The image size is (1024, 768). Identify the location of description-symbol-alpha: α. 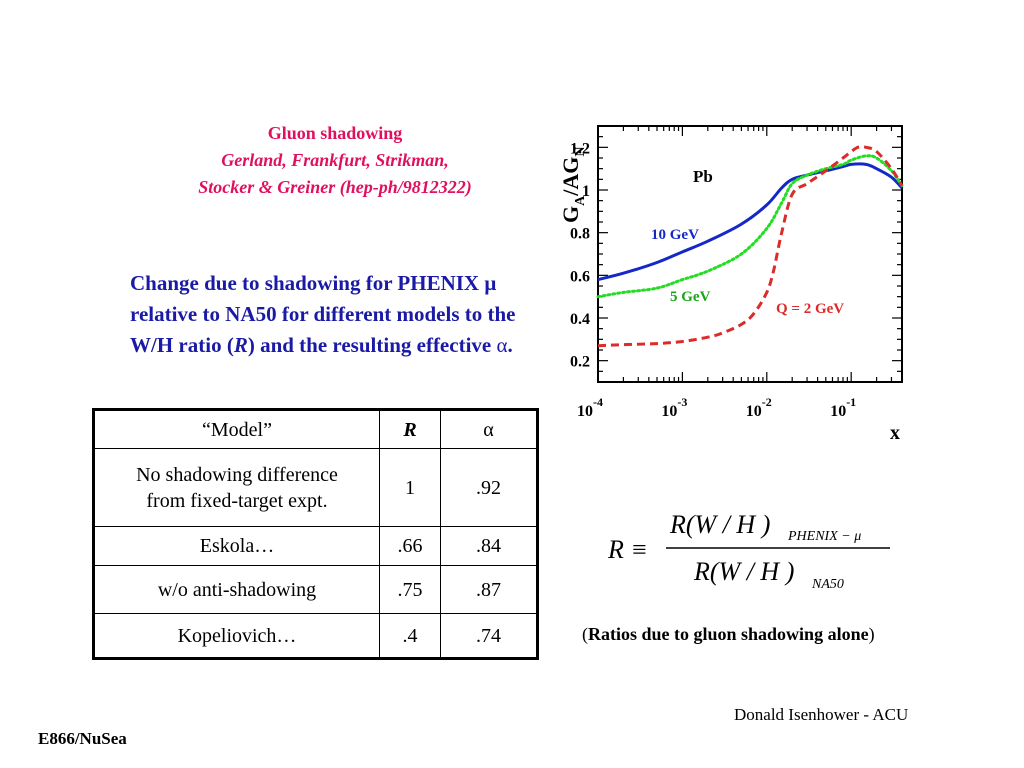
(502, 345).